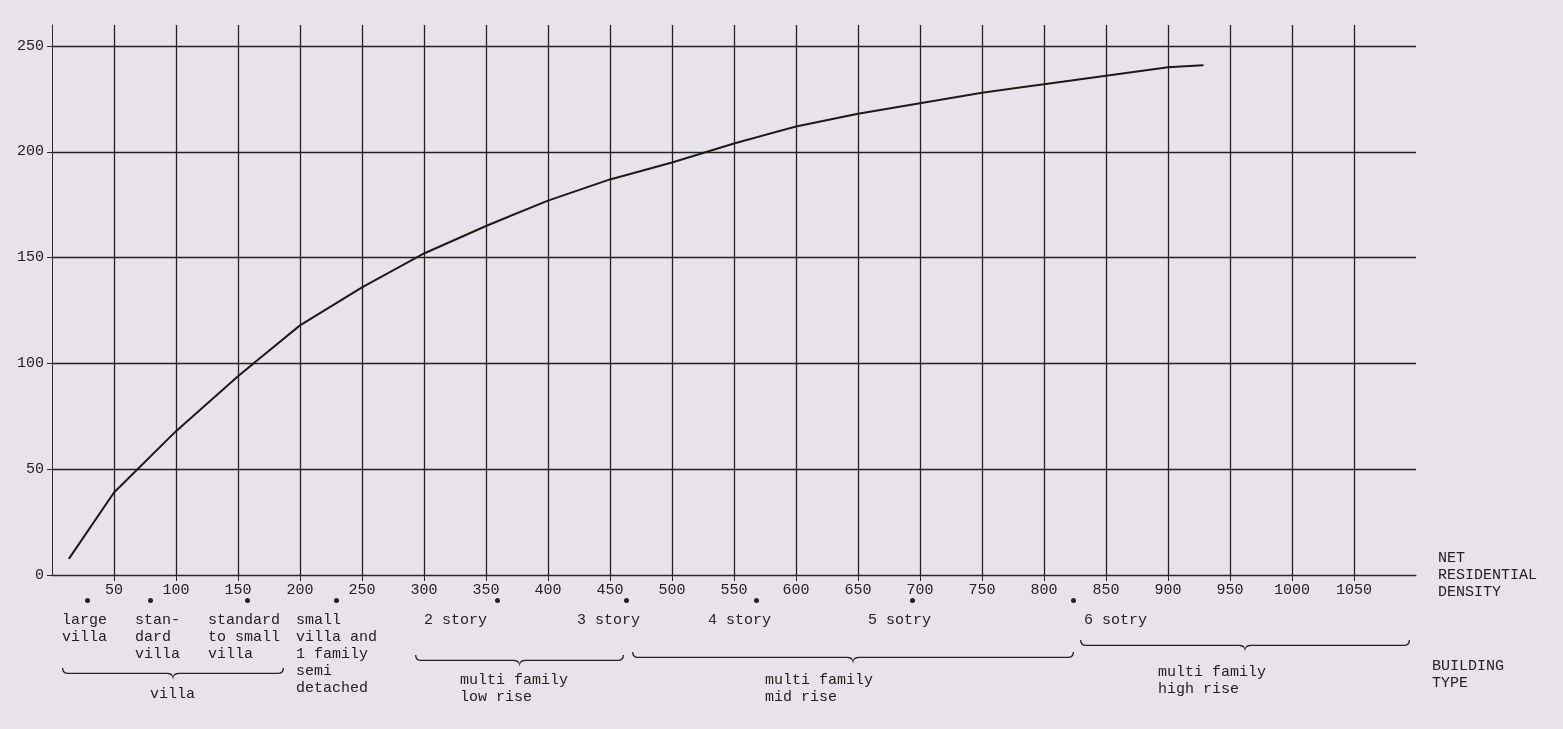  I want to click on x-tick-label: 600, so click(796, 590).